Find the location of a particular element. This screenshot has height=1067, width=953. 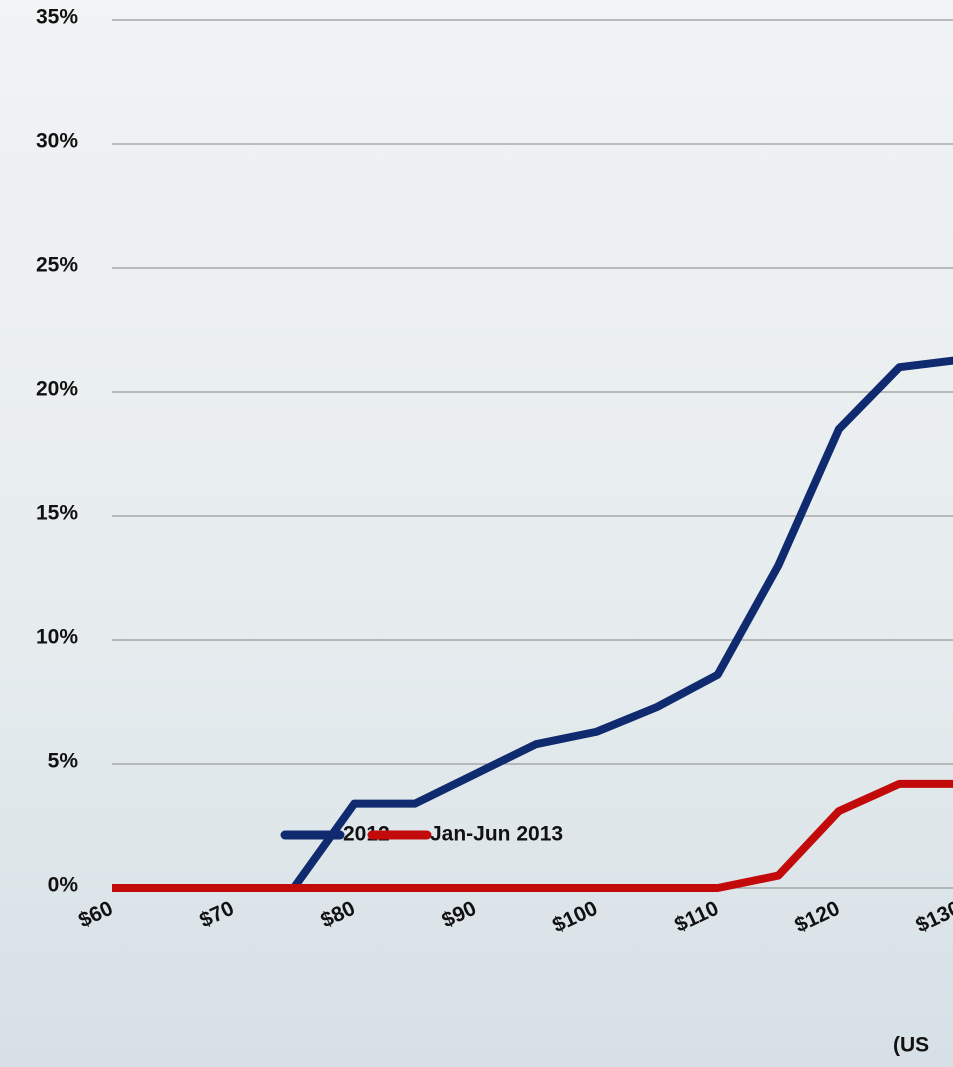

legend-label: Jan-Jun 2013 is located at coordinates (496, 834).